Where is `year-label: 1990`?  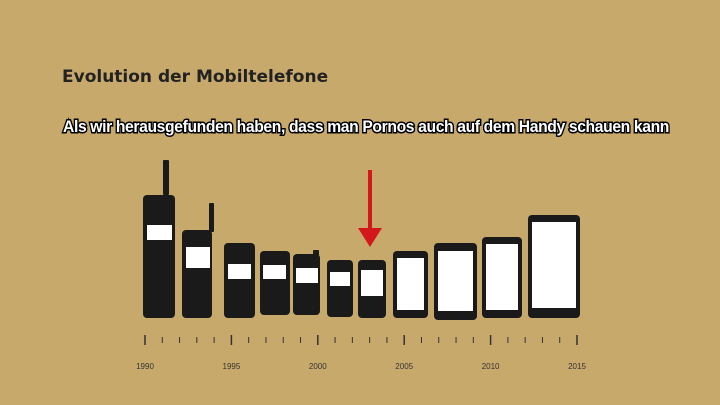
year-label: 1990 is located at coordinates (145, 366).